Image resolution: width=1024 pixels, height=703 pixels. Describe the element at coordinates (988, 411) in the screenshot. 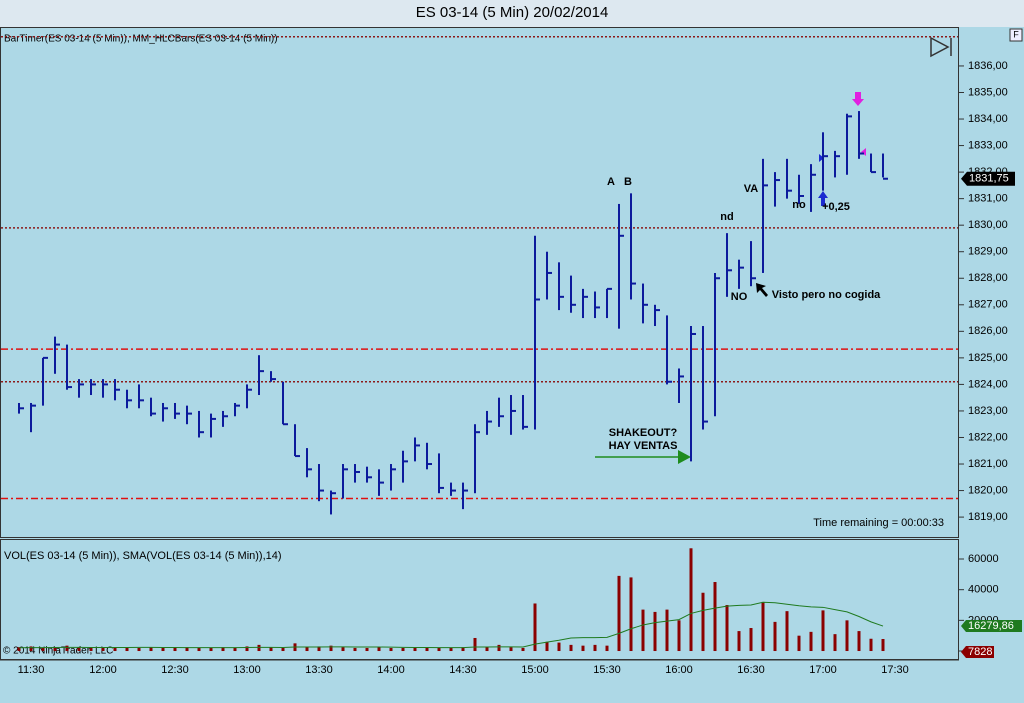

I see `y-tick-label: 1823,00` at that location.